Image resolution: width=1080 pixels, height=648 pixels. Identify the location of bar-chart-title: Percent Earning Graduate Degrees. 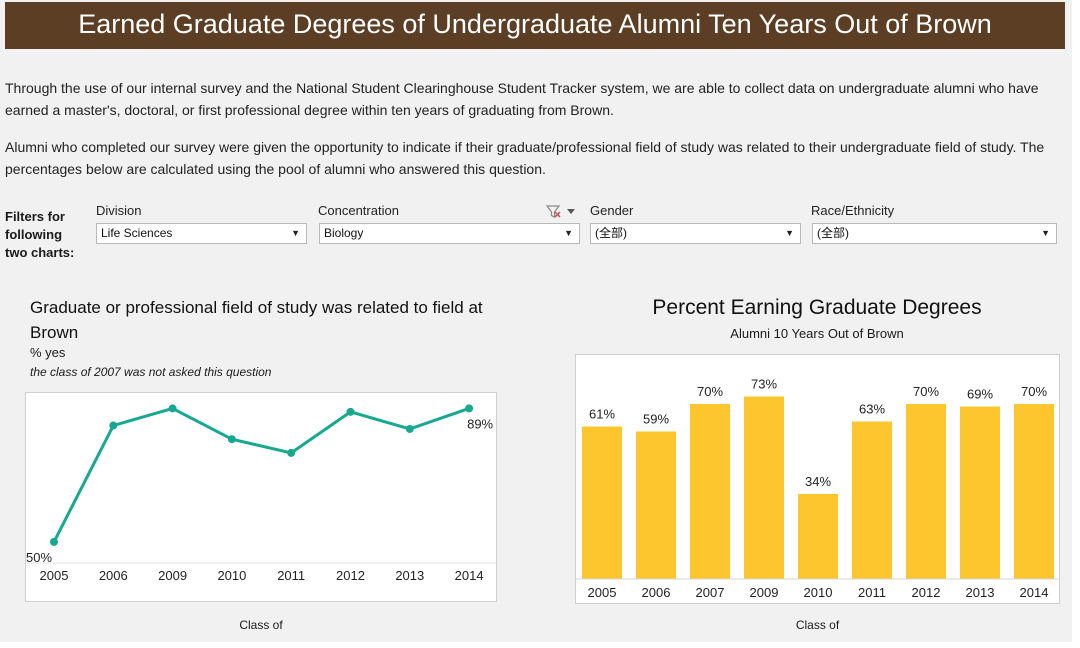
(817, 307).